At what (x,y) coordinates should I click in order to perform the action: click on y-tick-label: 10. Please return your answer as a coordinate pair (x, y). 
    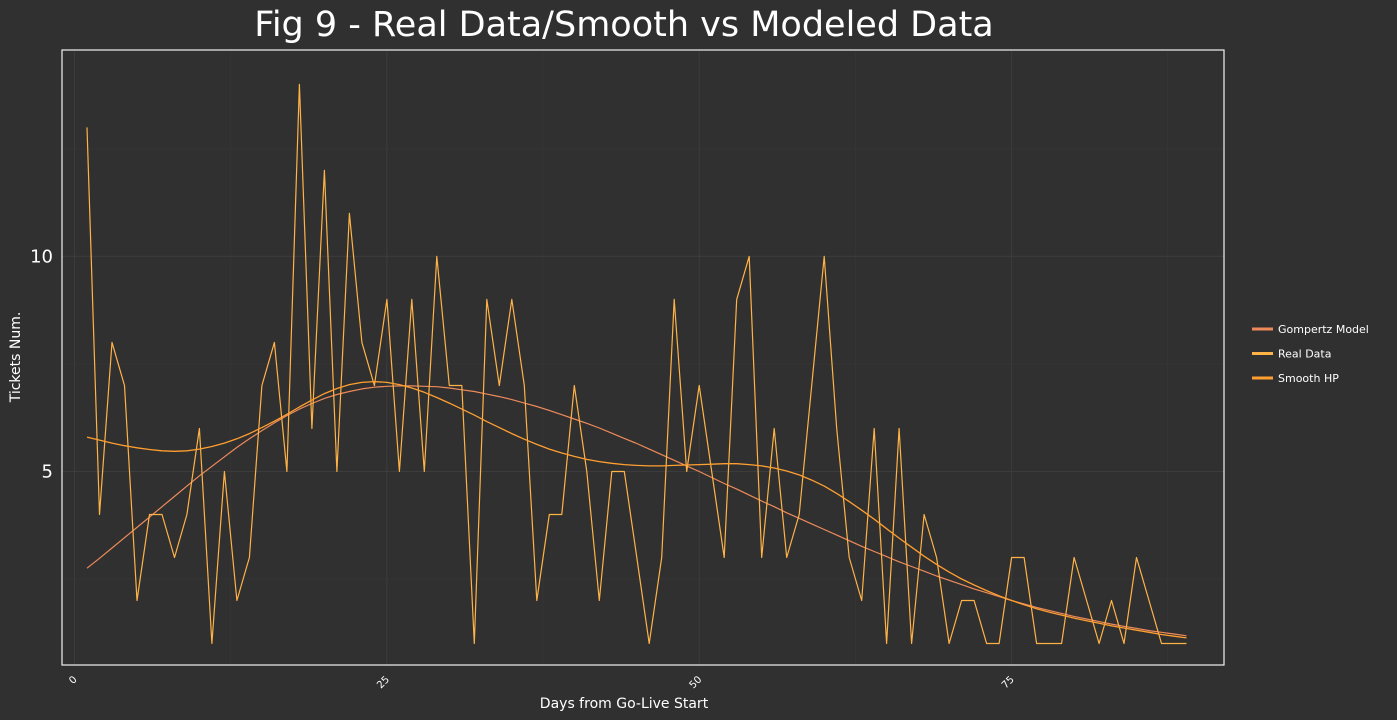
    Looking at the image, I should click on (41, 256).